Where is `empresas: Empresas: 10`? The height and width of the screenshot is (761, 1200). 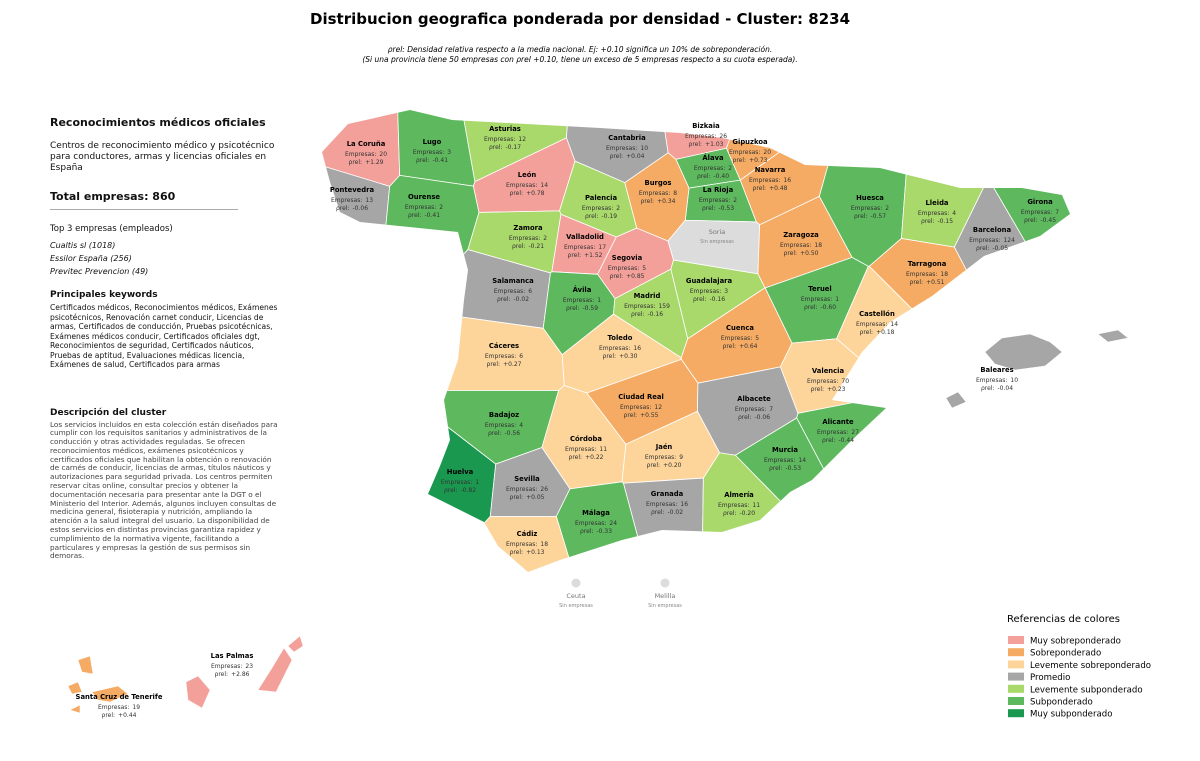 empresas: Empresas: 10 is located at coordinates (997, 380).